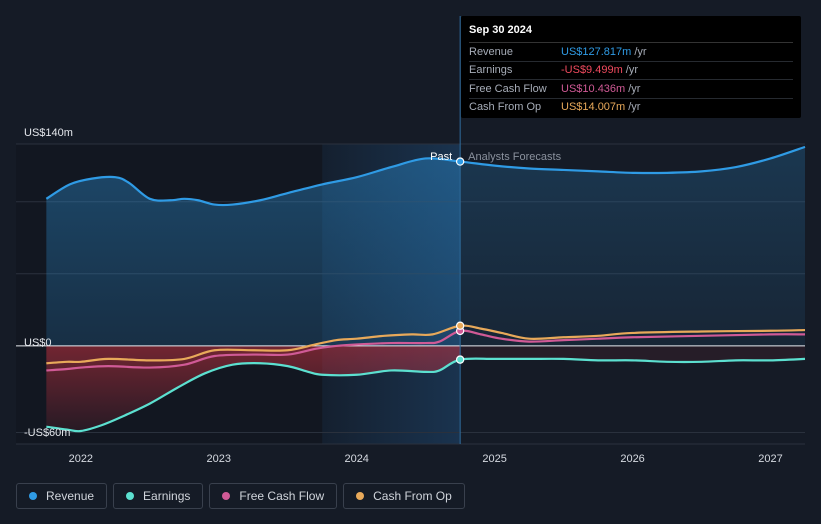 This screenshot has height=524, width=821. Describe the element at coordinates (70, 496) in the screenshot. I see `legend-label: Revenue` at that location.